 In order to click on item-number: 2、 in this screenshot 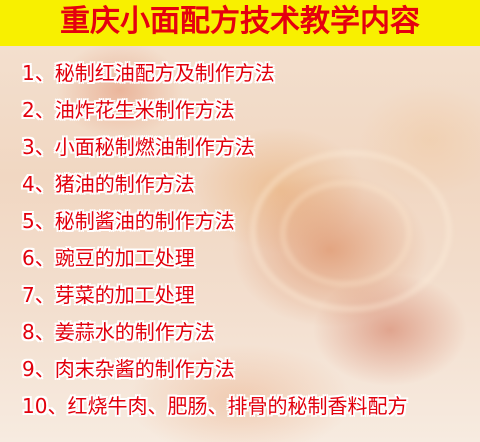, I will do `click(38, 110)`.